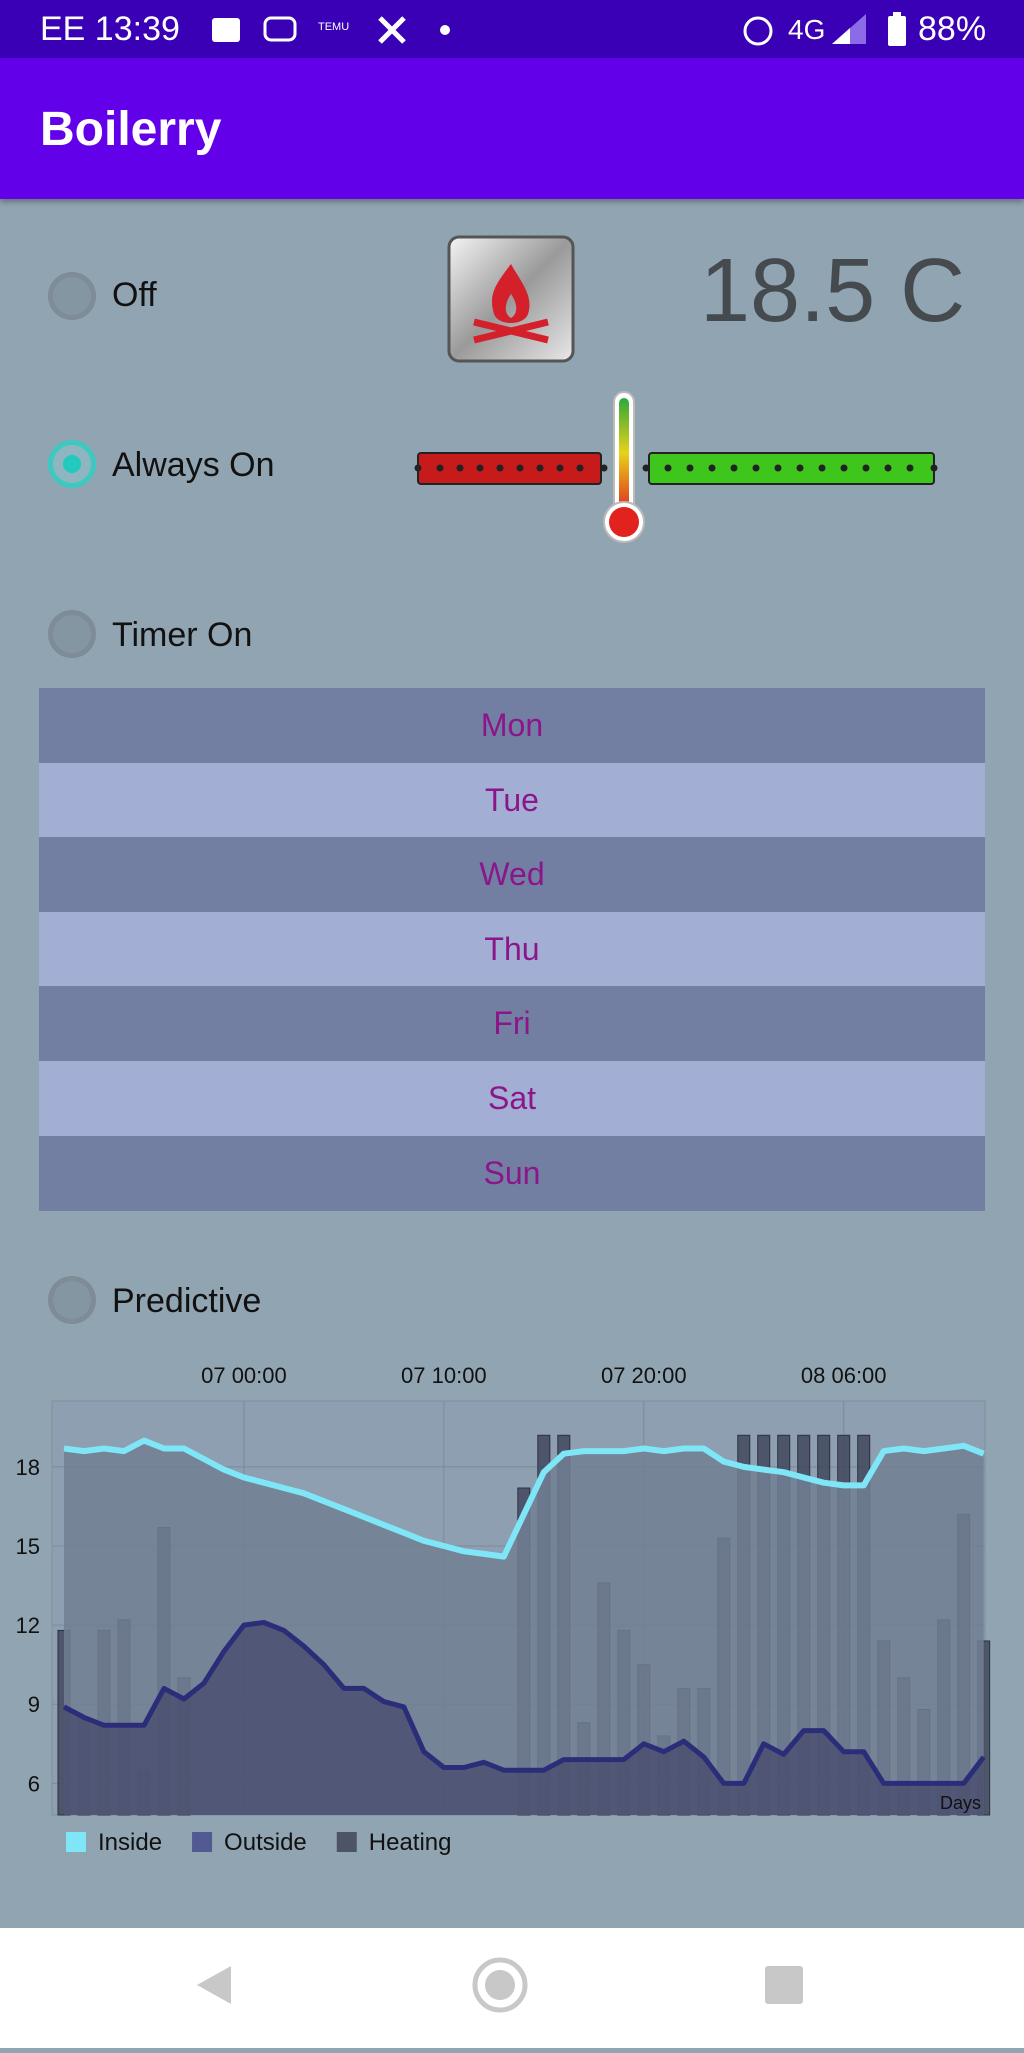 This screenshot has width=1024, height=2053. What do you see at coordinates (512, 875) in the screenshot?
I see `day-row: Wed` at bounding box center [512, 875].